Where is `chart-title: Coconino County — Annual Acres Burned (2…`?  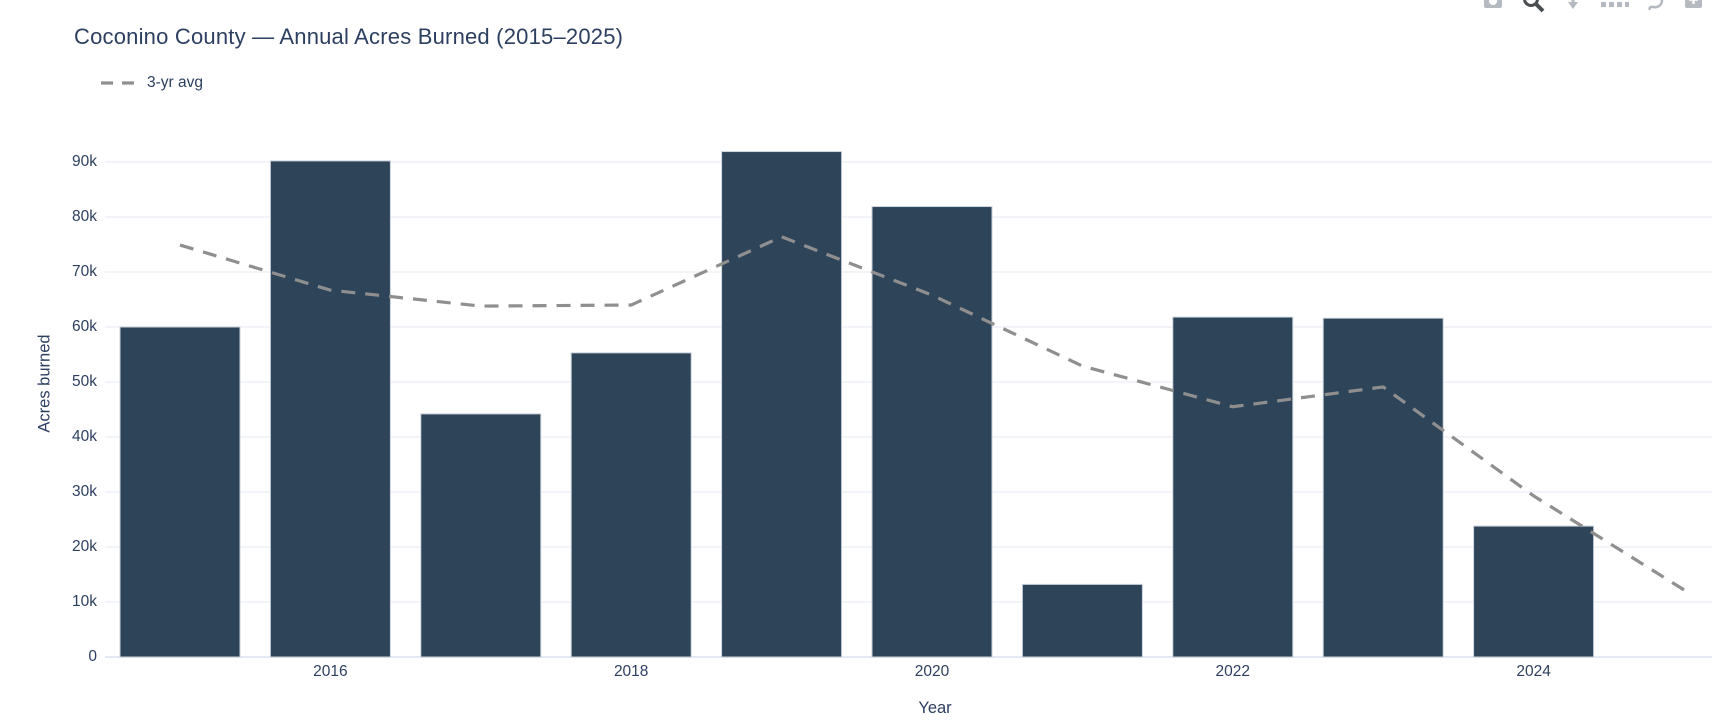 chart-title: Coconino County — Annual Acres Burned (2… is located at coordinates (349, 36).